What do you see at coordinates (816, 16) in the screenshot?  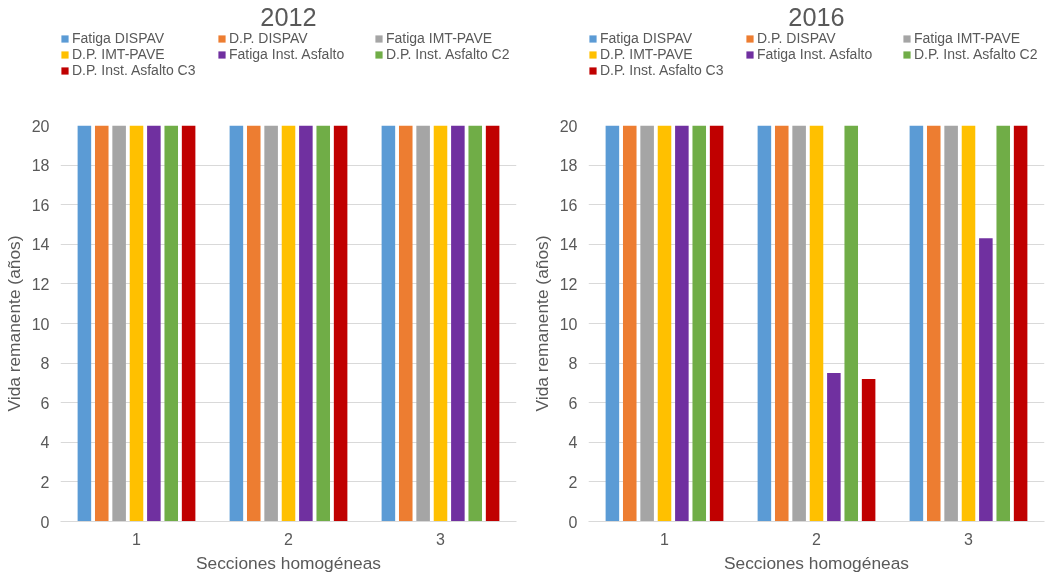 I see `chart-title: 2016` at bounding box center [816, 16].